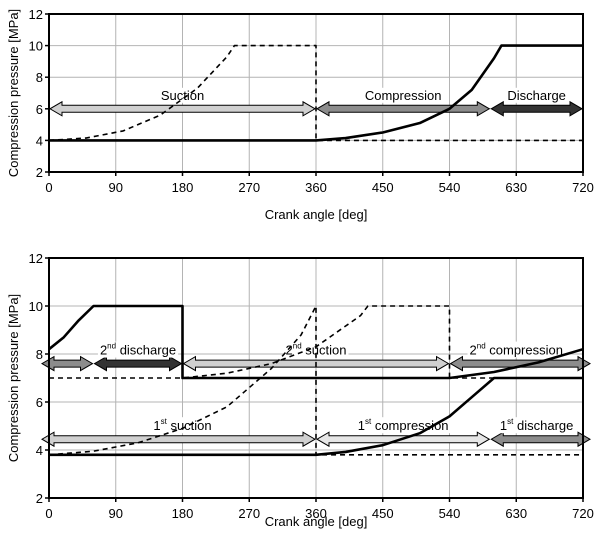 This screenshot has width=595, height=537. What do you see at coordinates (13, 93) in the screenshot?
I see `ylabel-top: Compression pressure [MPa]` at bounding box center [13, 93].